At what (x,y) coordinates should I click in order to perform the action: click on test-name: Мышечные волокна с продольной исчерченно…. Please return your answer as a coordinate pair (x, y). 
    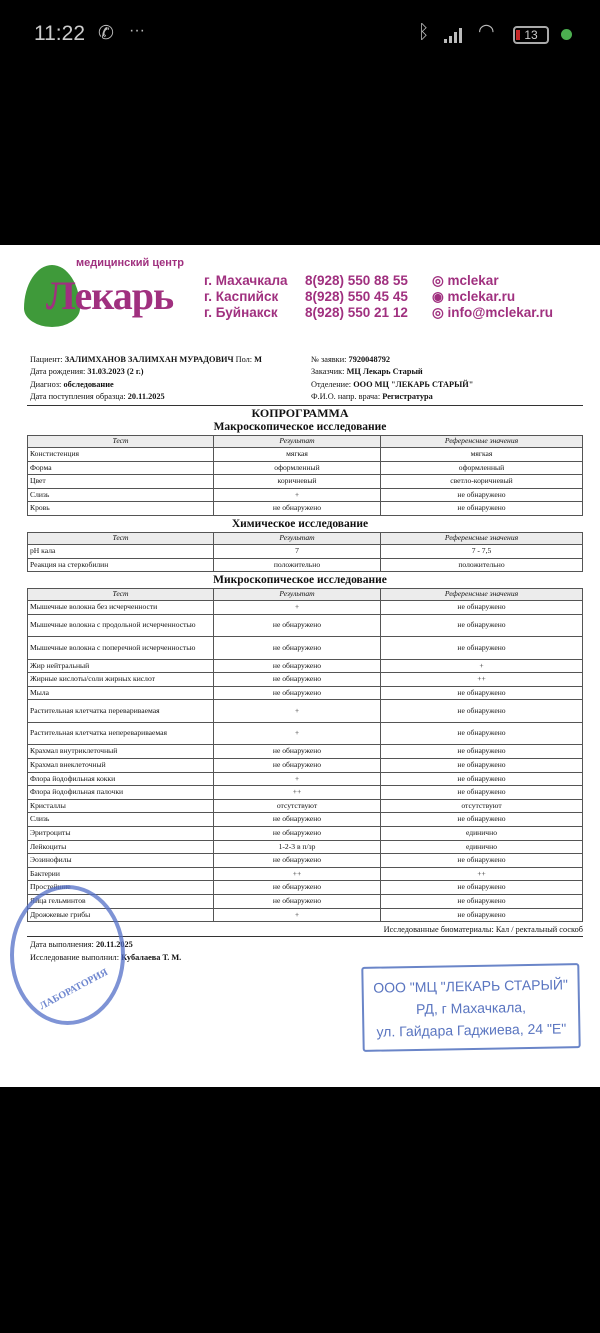
    Looking at the image, I should click on (120, 625).